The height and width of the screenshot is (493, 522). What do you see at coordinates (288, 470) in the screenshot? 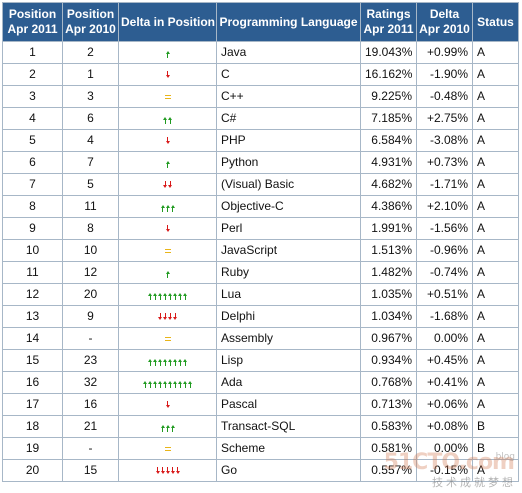
I see `language-cell: Go` at bounding box center [288, 470].